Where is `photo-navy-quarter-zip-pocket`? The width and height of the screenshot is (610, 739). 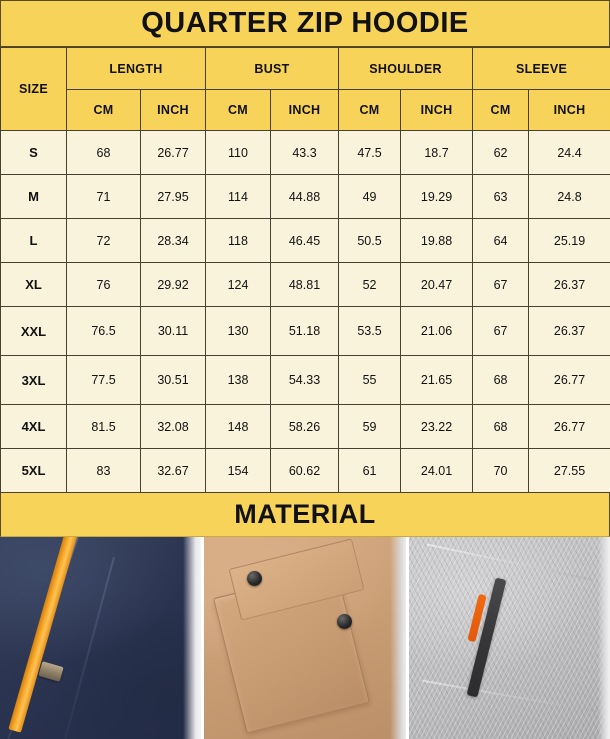 photo-navy-quarter-zip-pocket is located at coordinates (100, 638).